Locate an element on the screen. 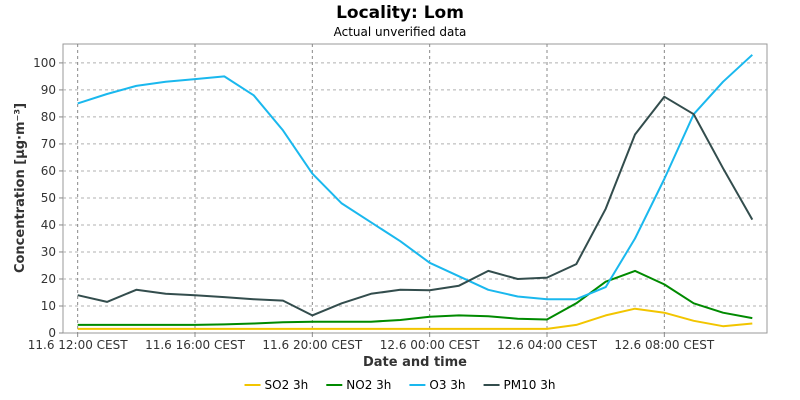 The width and height of the screenshot is (800, 400). chart-subtitle: Actual unverified data is located at coordinates (400, 32).